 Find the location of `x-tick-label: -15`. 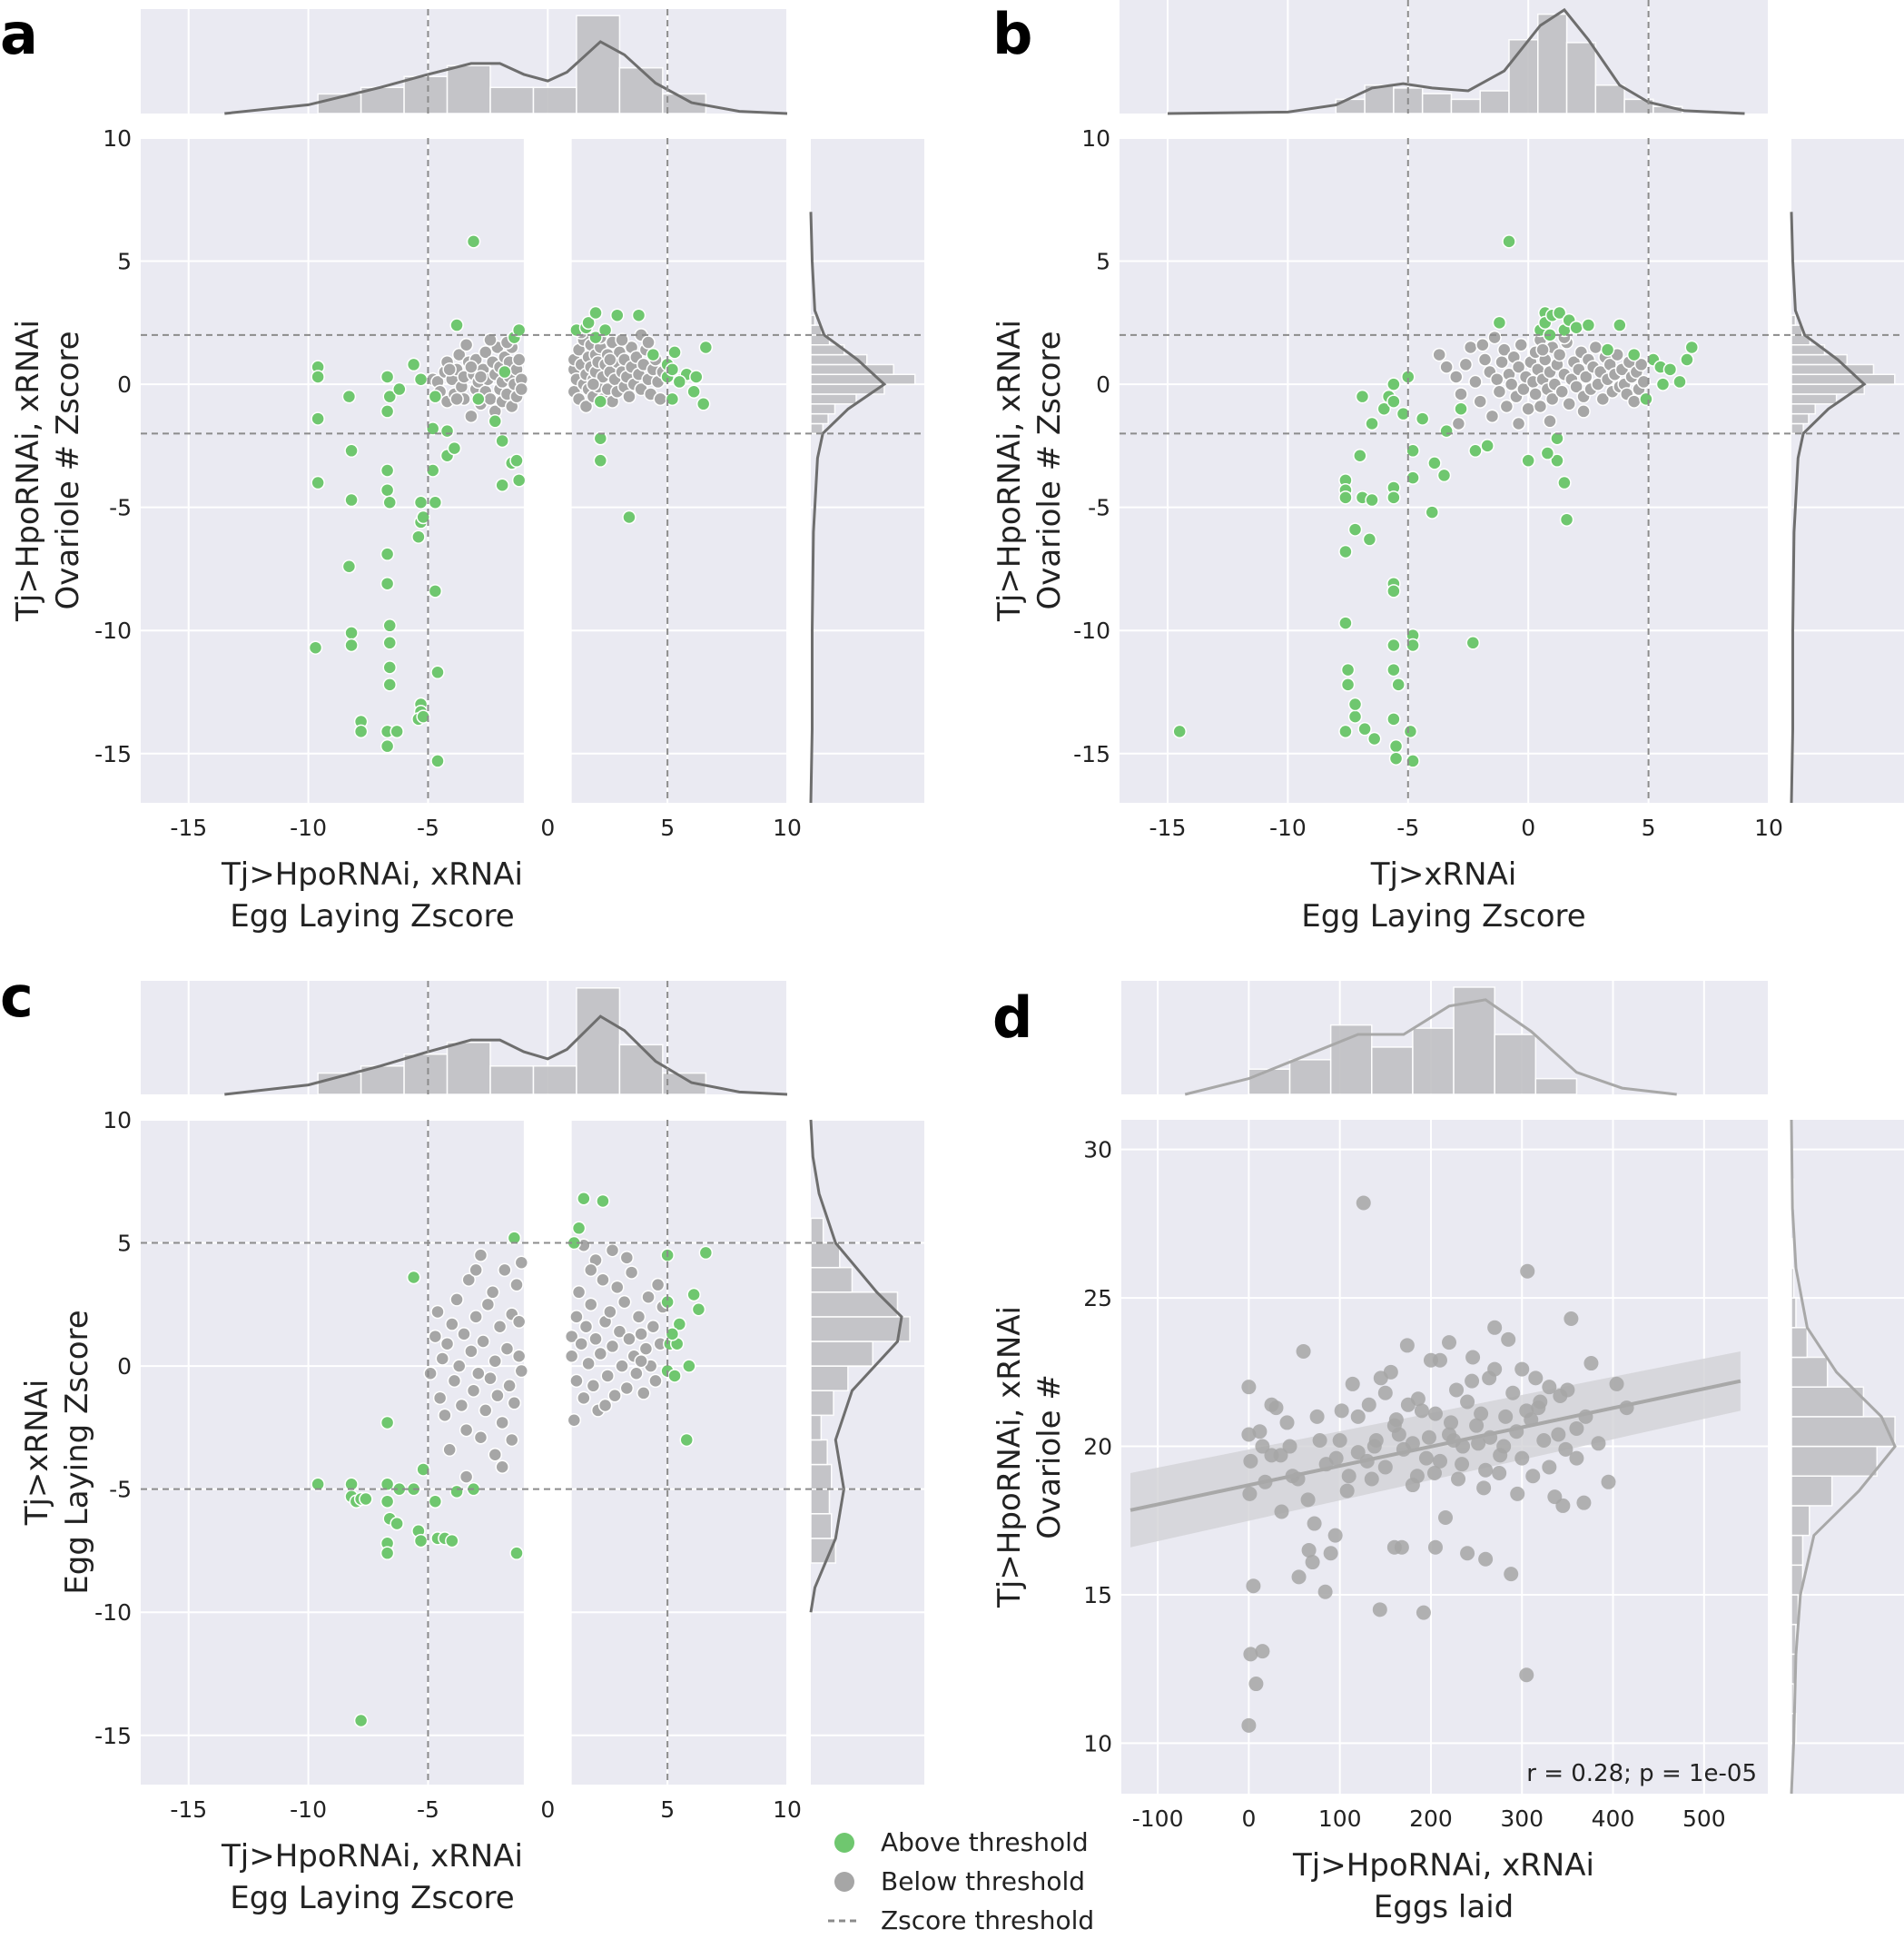

x-tick-label: -15 is located at coordinates (1168, 828).